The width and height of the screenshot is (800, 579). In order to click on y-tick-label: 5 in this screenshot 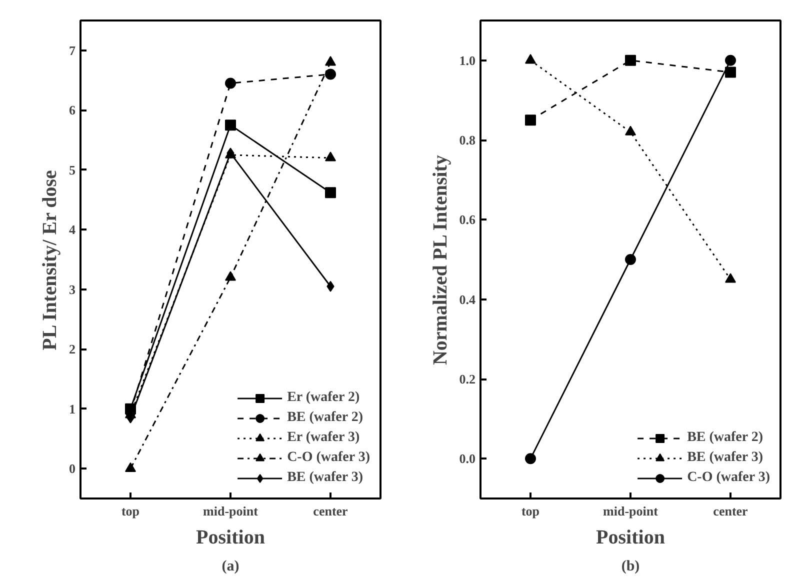, I will do `click(72, 170)`.